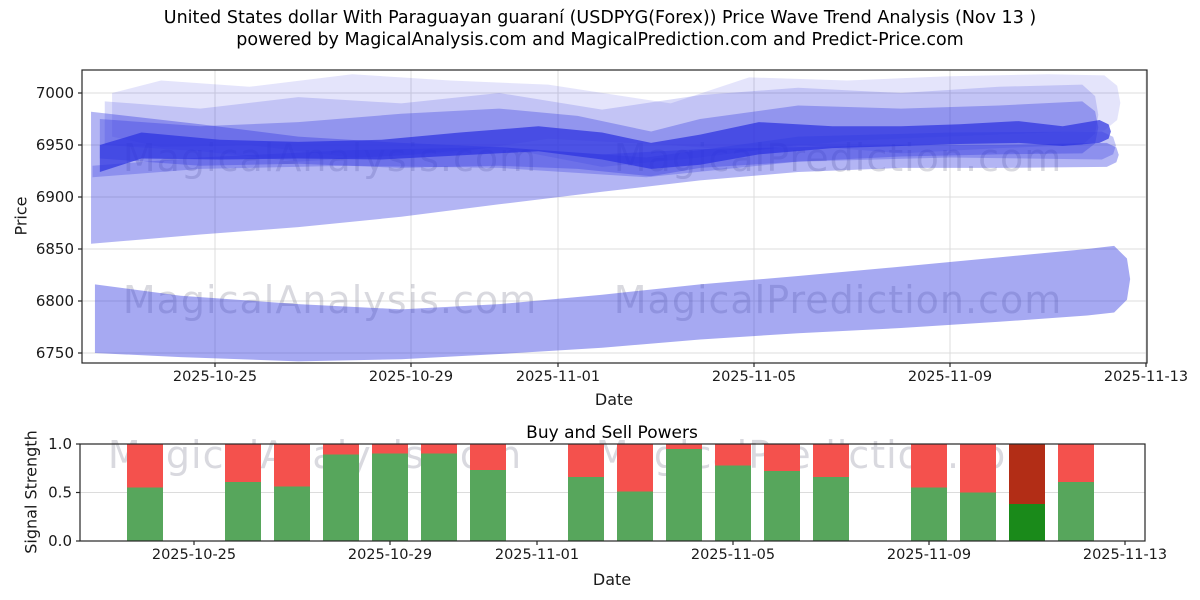  Describe the element at coordinates (55, 249) in the screenshot. I see `price-tick-label: 6850` at that location.